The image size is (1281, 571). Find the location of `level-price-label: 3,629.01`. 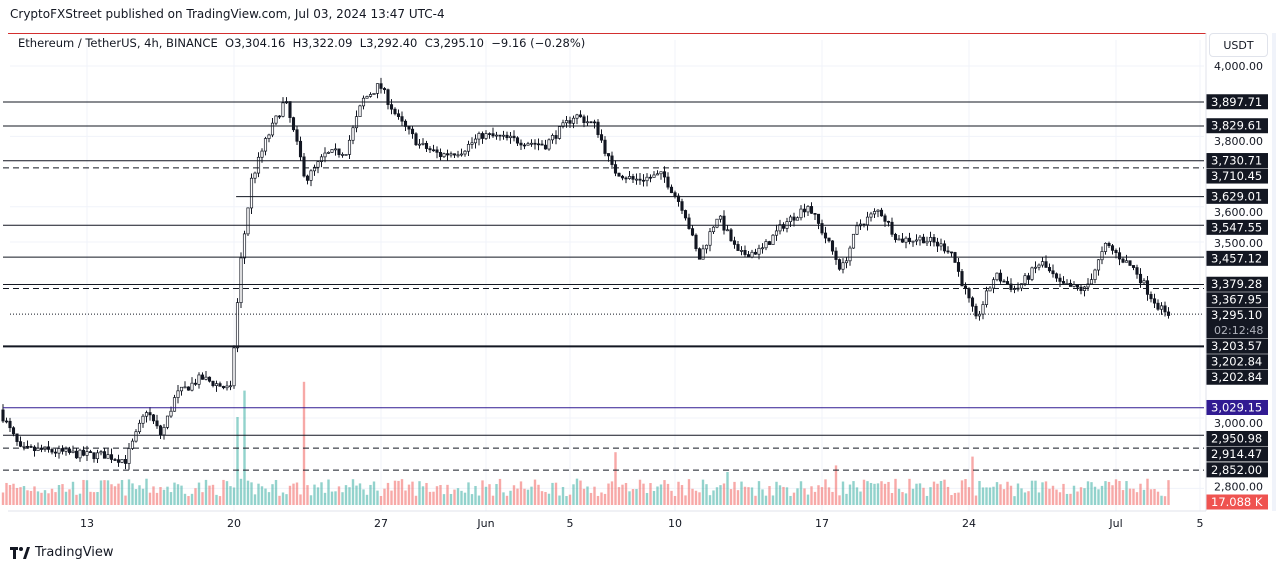

level-price-label: 3,629.01 is located at coordinates (1237, 196).